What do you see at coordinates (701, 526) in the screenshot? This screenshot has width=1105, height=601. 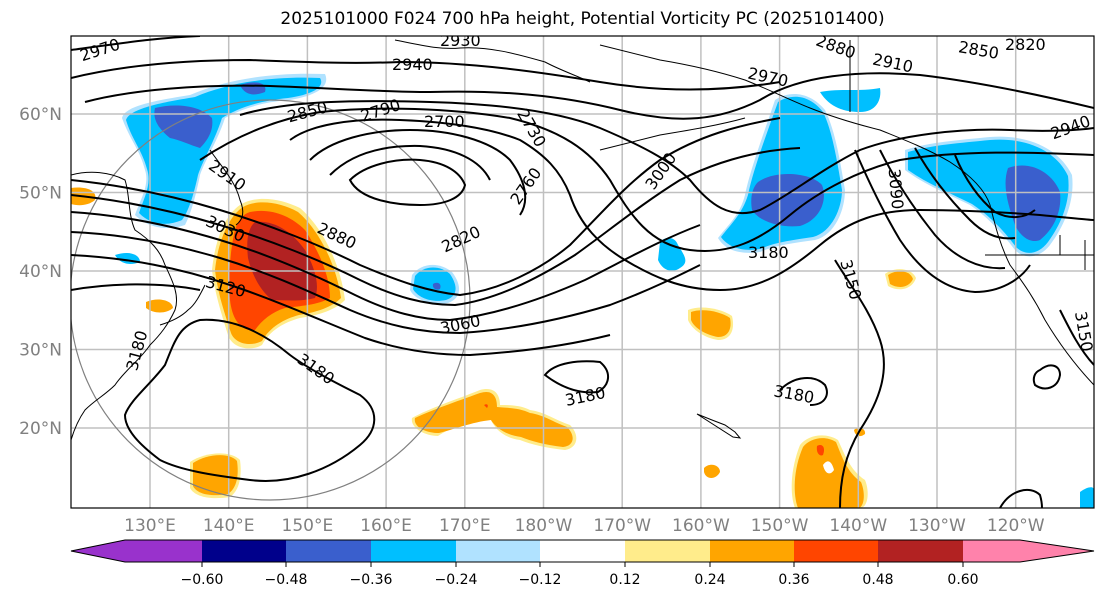 I see `lon-label: 160°W` at bounding box center [701, 526].